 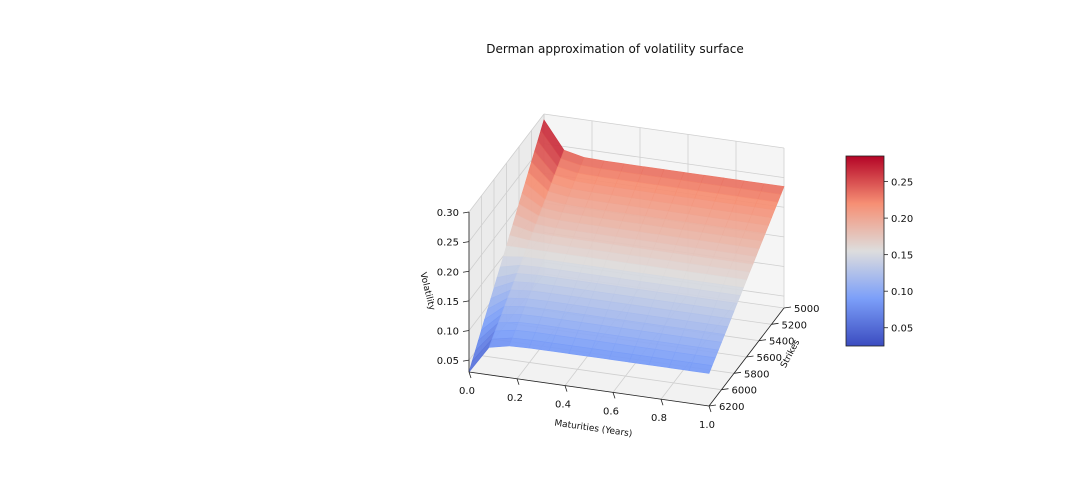 What do you see at coordinates (448, 213) in the screenshot?
I see `z-tick-label: 0.30` at bounding box center [448, 213].